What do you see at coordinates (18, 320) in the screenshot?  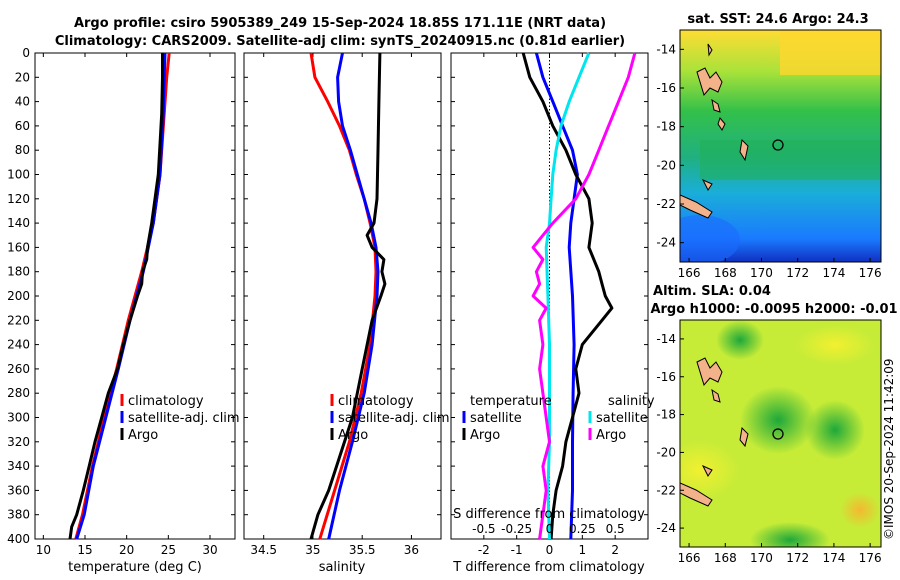 I see `depth-tick-label: 220` at bounding box center [18, 320].